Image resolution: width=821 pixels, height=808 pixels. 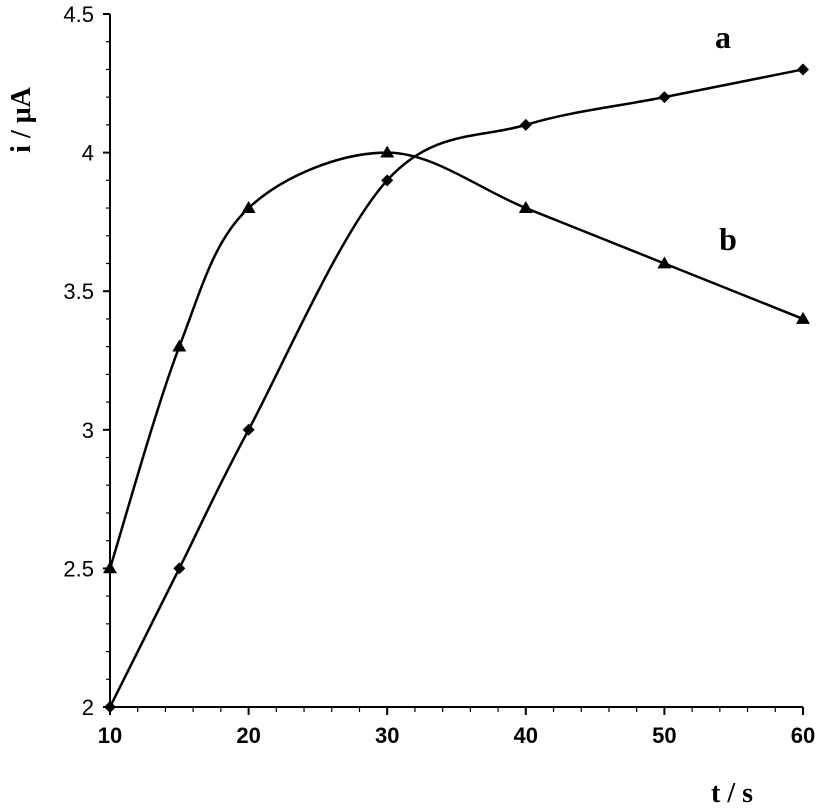 What do you see at coordinates (21, 119) in the screenshot?
I see `y-axis-title: i / μA` at bounding box center [21, 119].